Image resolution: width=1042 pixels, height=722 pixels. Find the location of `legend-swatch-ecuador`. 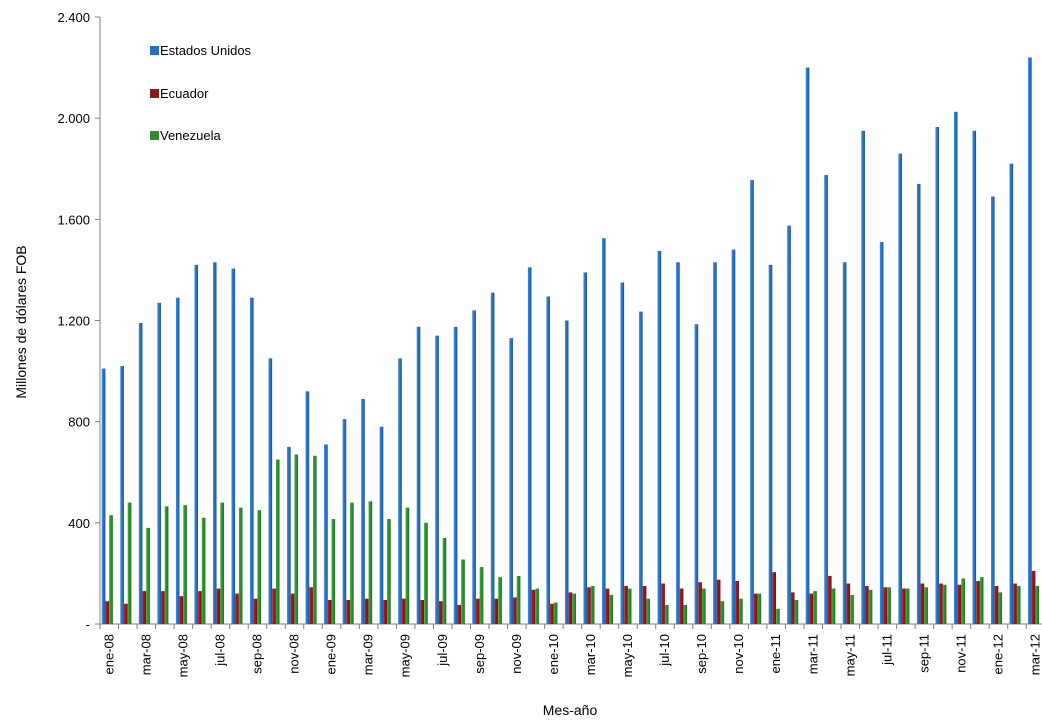

legend-swatch-ecuador is located at coordinates (154, 93).